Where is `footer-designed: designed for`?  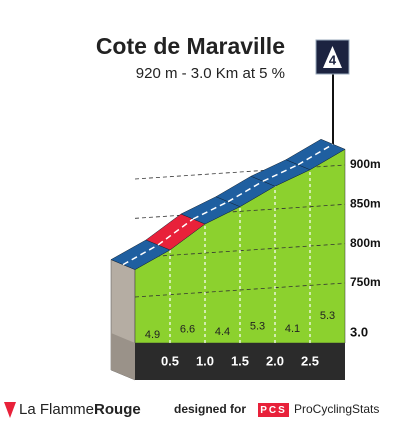 footer-designed: designed for is located at coordinates (210, 409).